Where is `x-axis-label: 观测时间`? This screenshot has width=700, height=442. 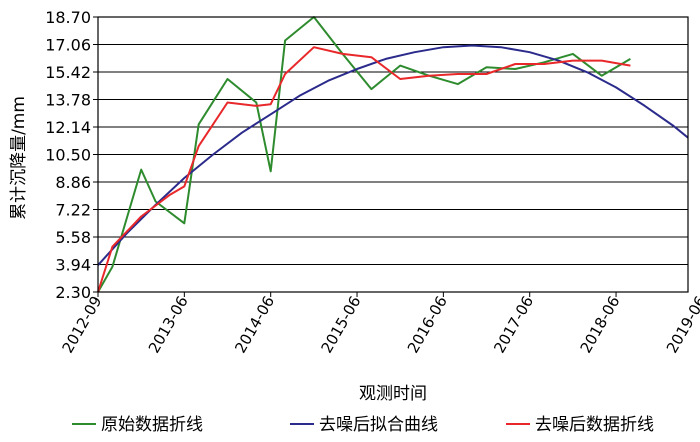
x-axis-label: 观测时间 is located at coordinates (393, 394).